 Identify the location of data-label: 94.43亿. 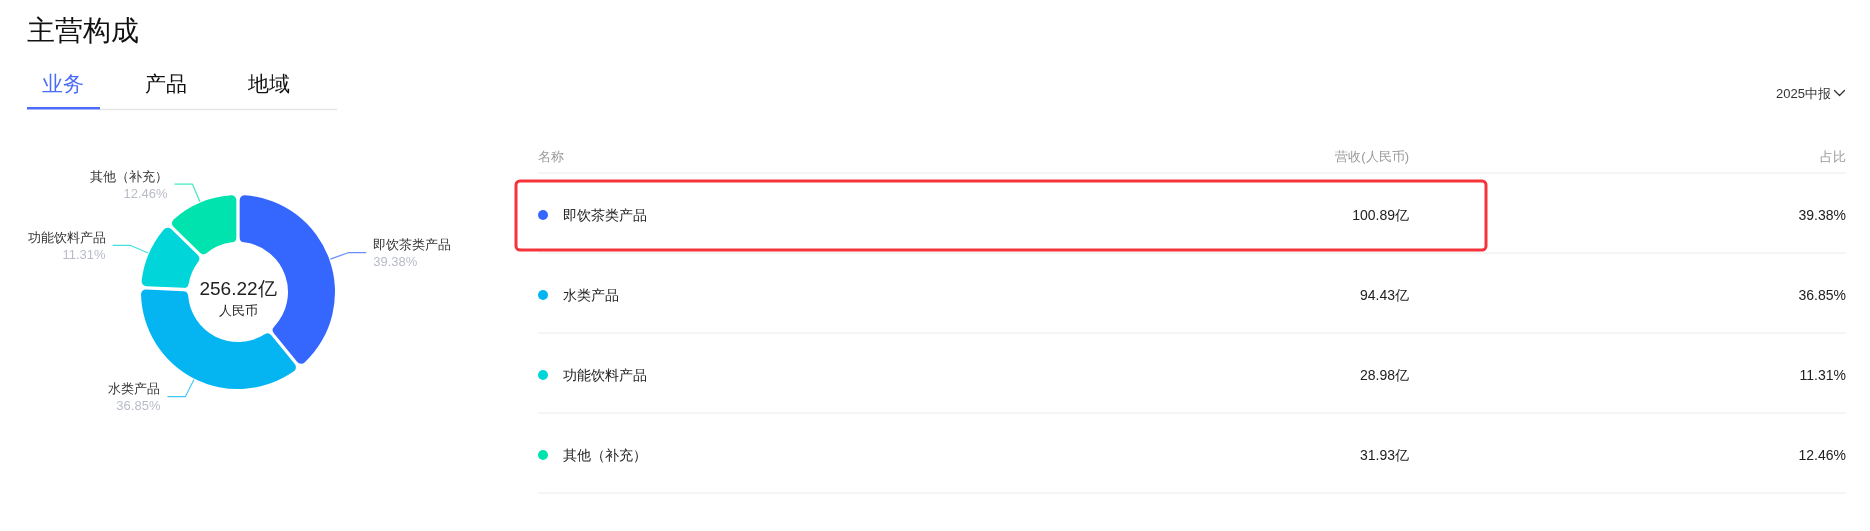
(1384, 295).